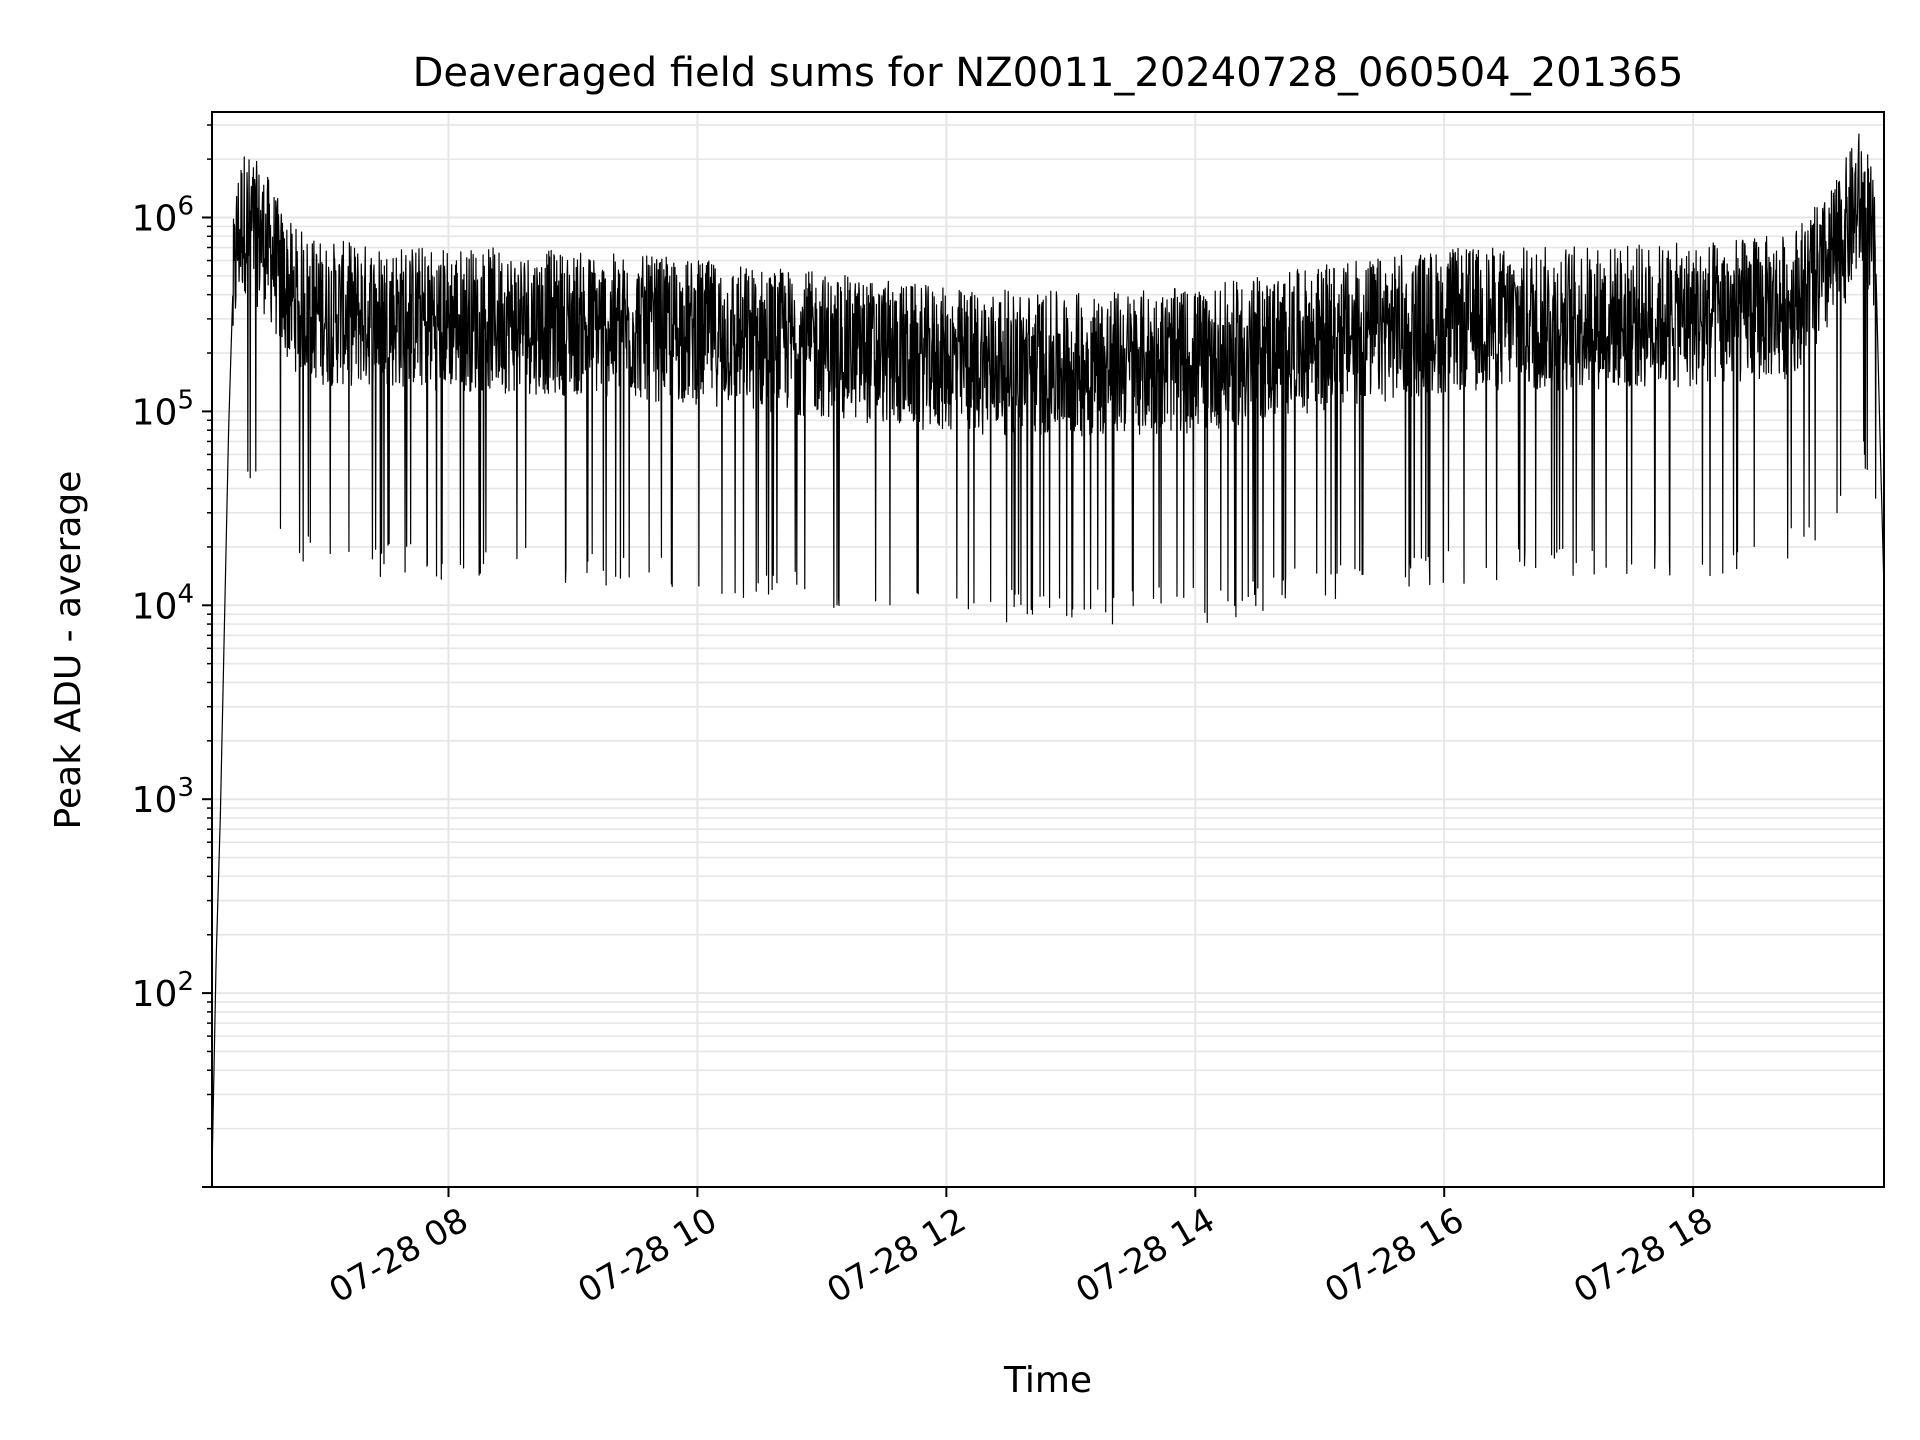 This screenshot has width=1920, height=1440. What do you see at coordinates (68, 650) in the screenshot?
I see `y-axis-label: Peak ADU - average` at bounding box center [68, 650].